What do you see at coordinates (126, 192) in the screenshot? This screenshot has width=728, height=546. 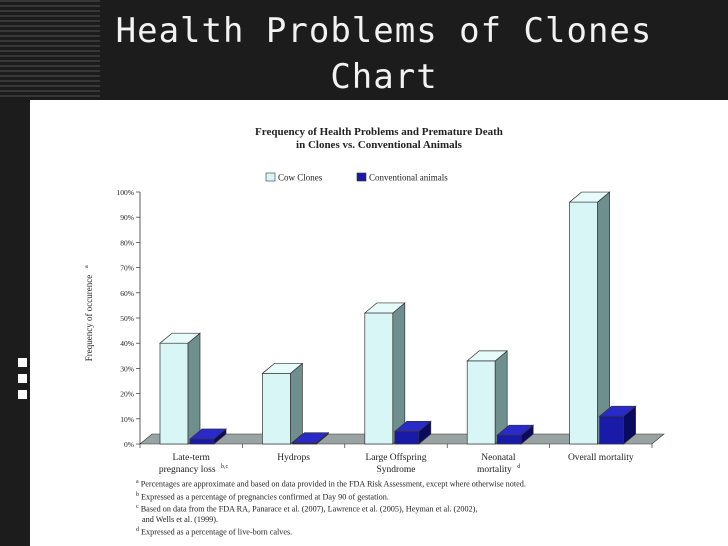 I see `y-tick-label: 100%` at bounding box center [126, 192].